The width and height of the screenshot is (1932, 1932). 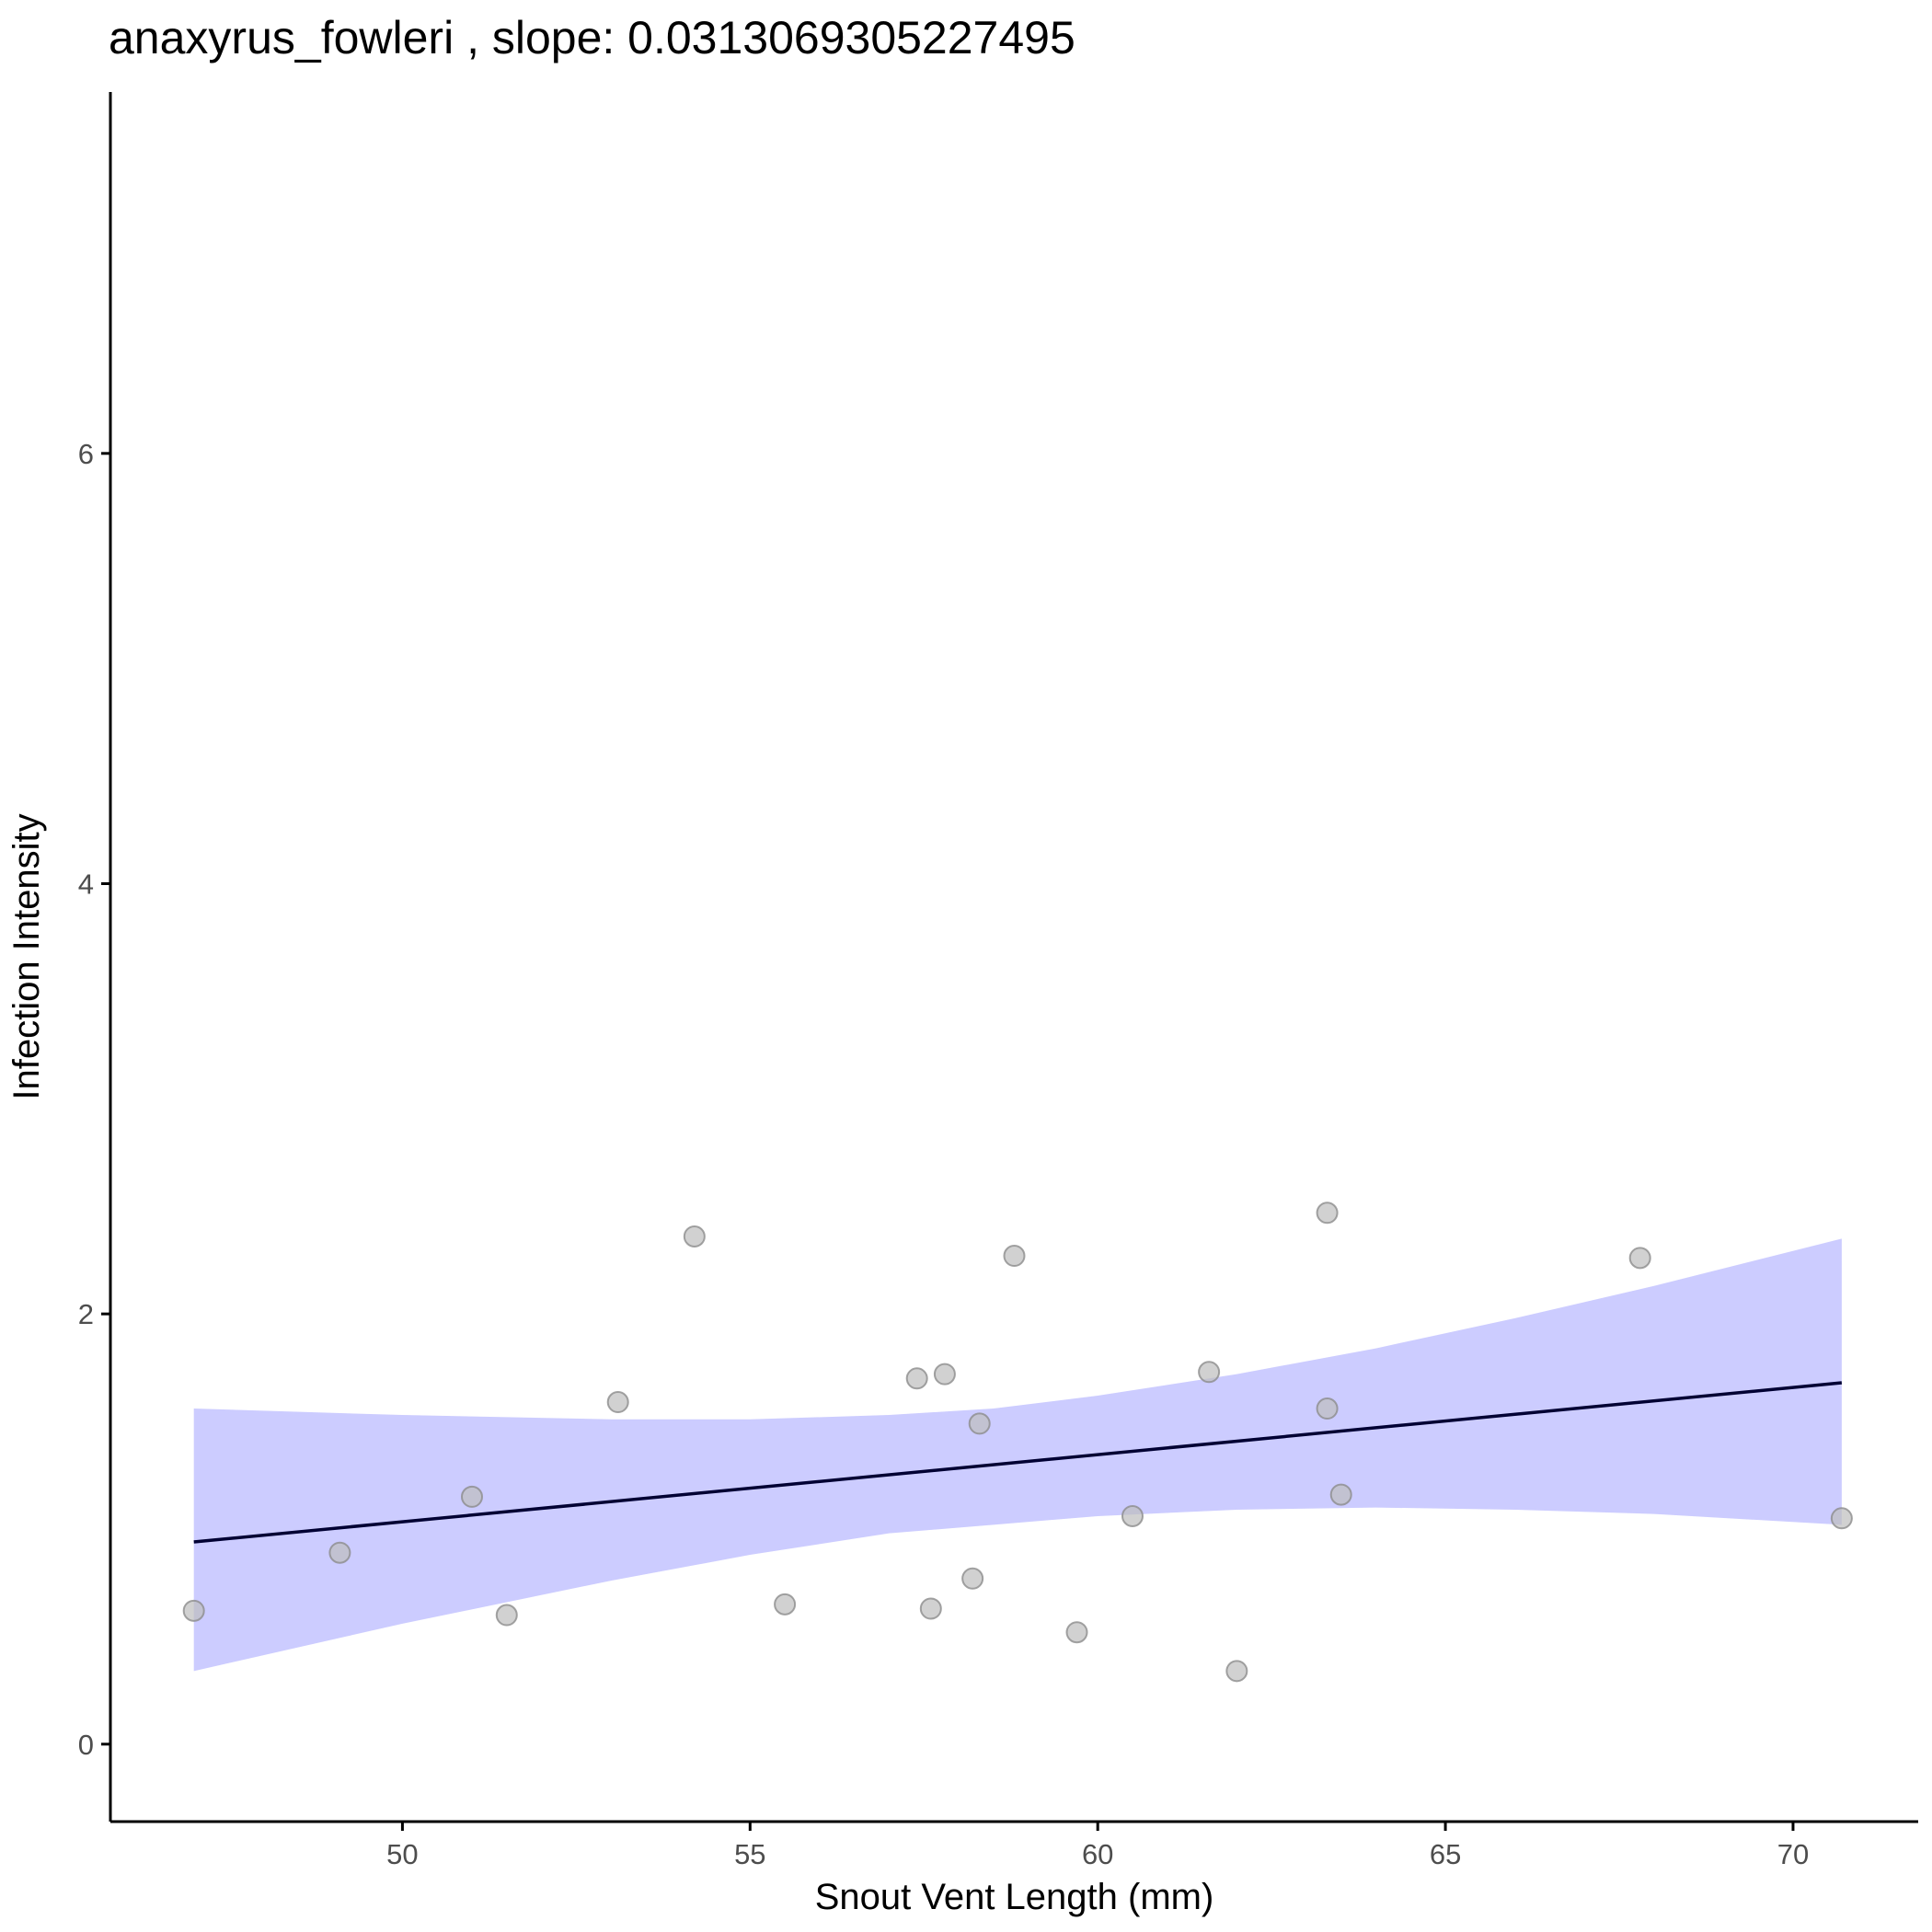 What do you see at coordinates (749, 1854) in the screenshot?
I see `x-tick-label: 55` at bounding box center [749, 1854].